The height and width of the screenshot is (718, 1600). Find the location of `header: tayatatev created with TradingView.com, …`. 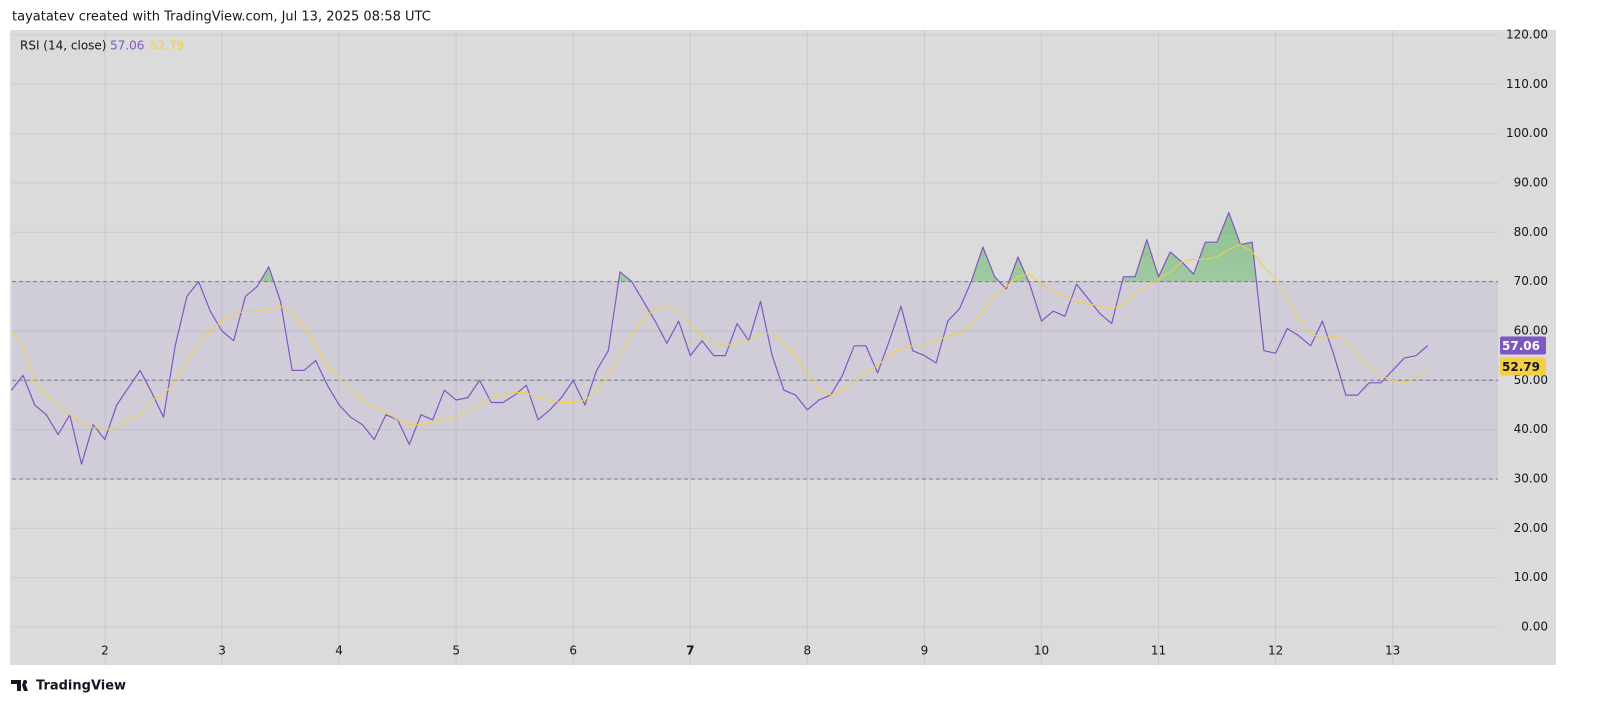

header: tayatatev created with TradingView.com, … is located at coordinates (221, 17).